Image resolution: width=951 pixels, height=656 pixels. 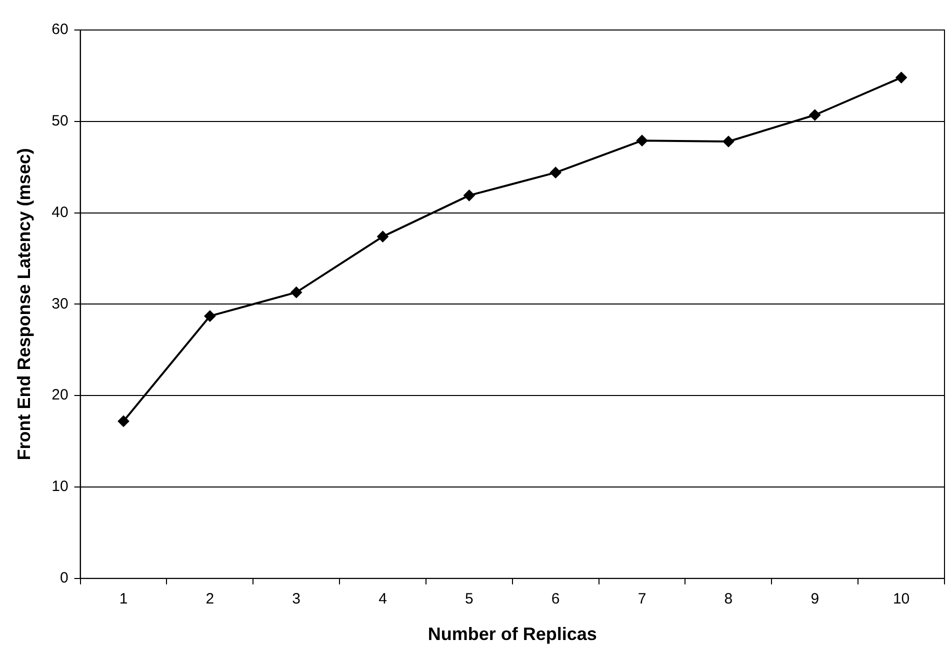 What do you see at coordinates (210, 599) in the screenshot?
I see `x-tick-label: 2` at bounding box center [210, 599].